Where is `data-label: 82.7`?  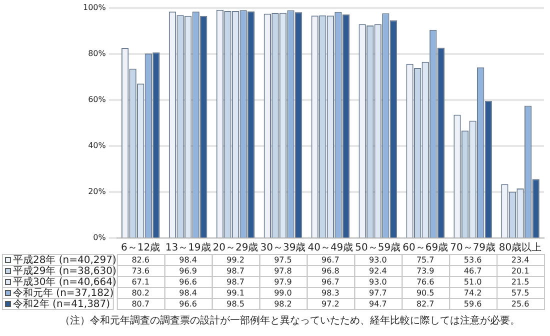 data-label: 82.7 is located at coordinates (425, 304).